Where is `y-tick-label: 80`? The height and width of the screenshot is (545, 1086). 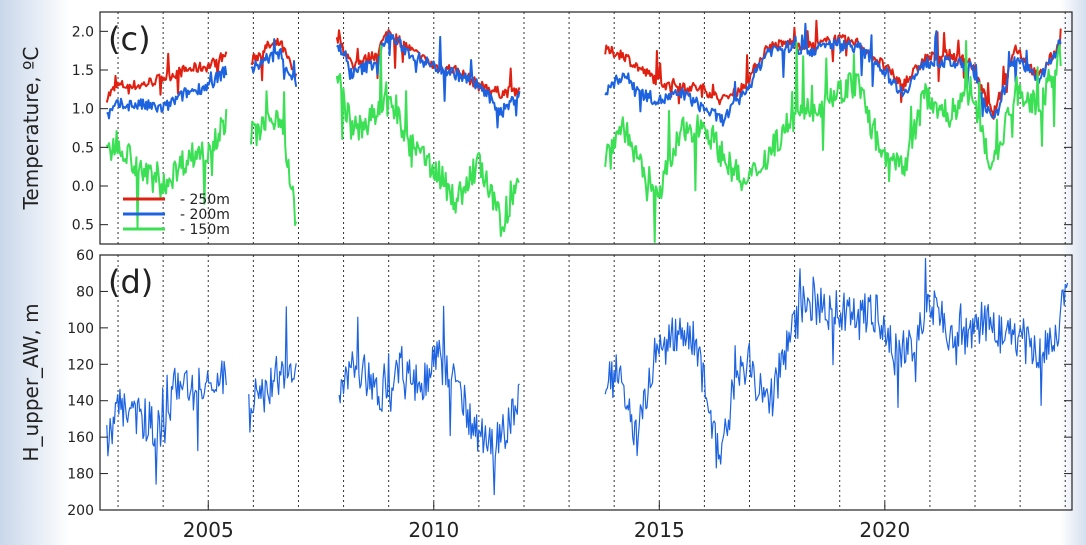
y-tick-label: 80 is located at coordinates (85, 292).